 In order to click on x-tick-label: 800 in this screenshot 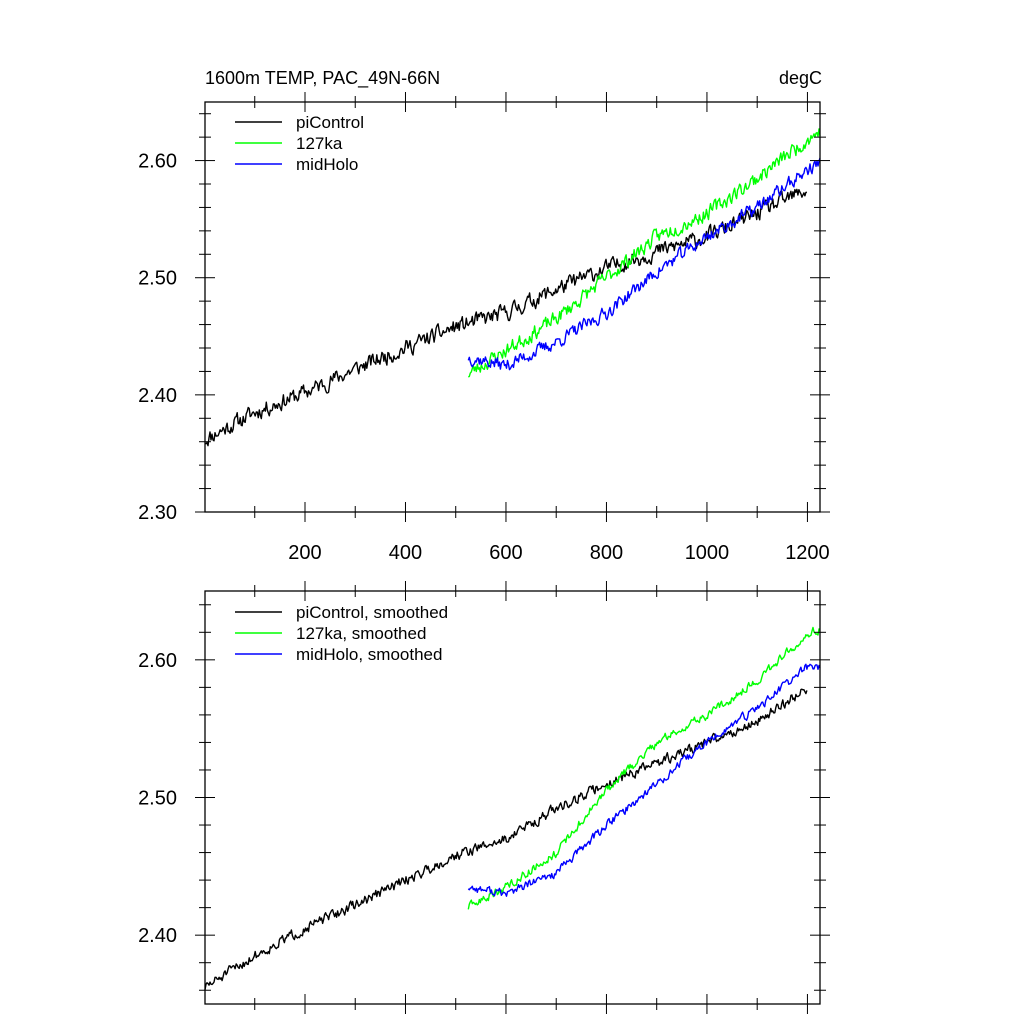, I will do `click(606, 553)`.